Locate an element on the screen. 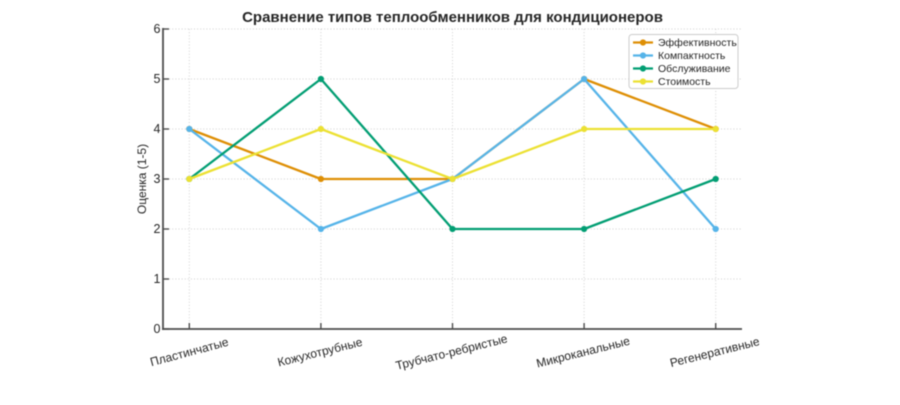 The image size is (900, 405). svg-text: Обслуживание is located at coordinates (694, 69).